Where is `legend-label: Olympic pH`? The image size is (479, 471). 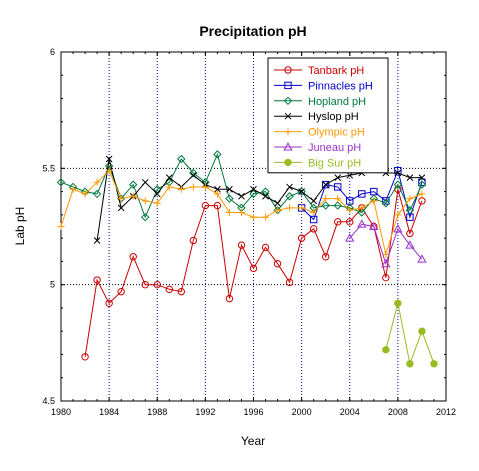 legend-label: Olympic pH is located at coordinates (336, 133).